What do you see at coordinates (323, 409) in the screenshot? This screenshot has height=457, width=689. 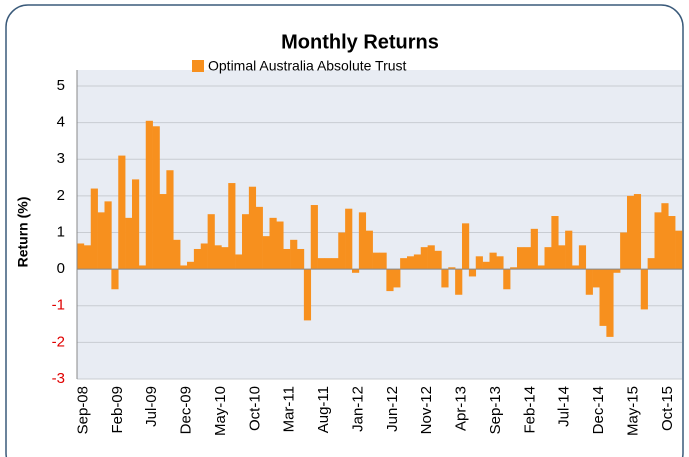 I see `x-tick-label: Aug-11` at bounding box center [323, 409].